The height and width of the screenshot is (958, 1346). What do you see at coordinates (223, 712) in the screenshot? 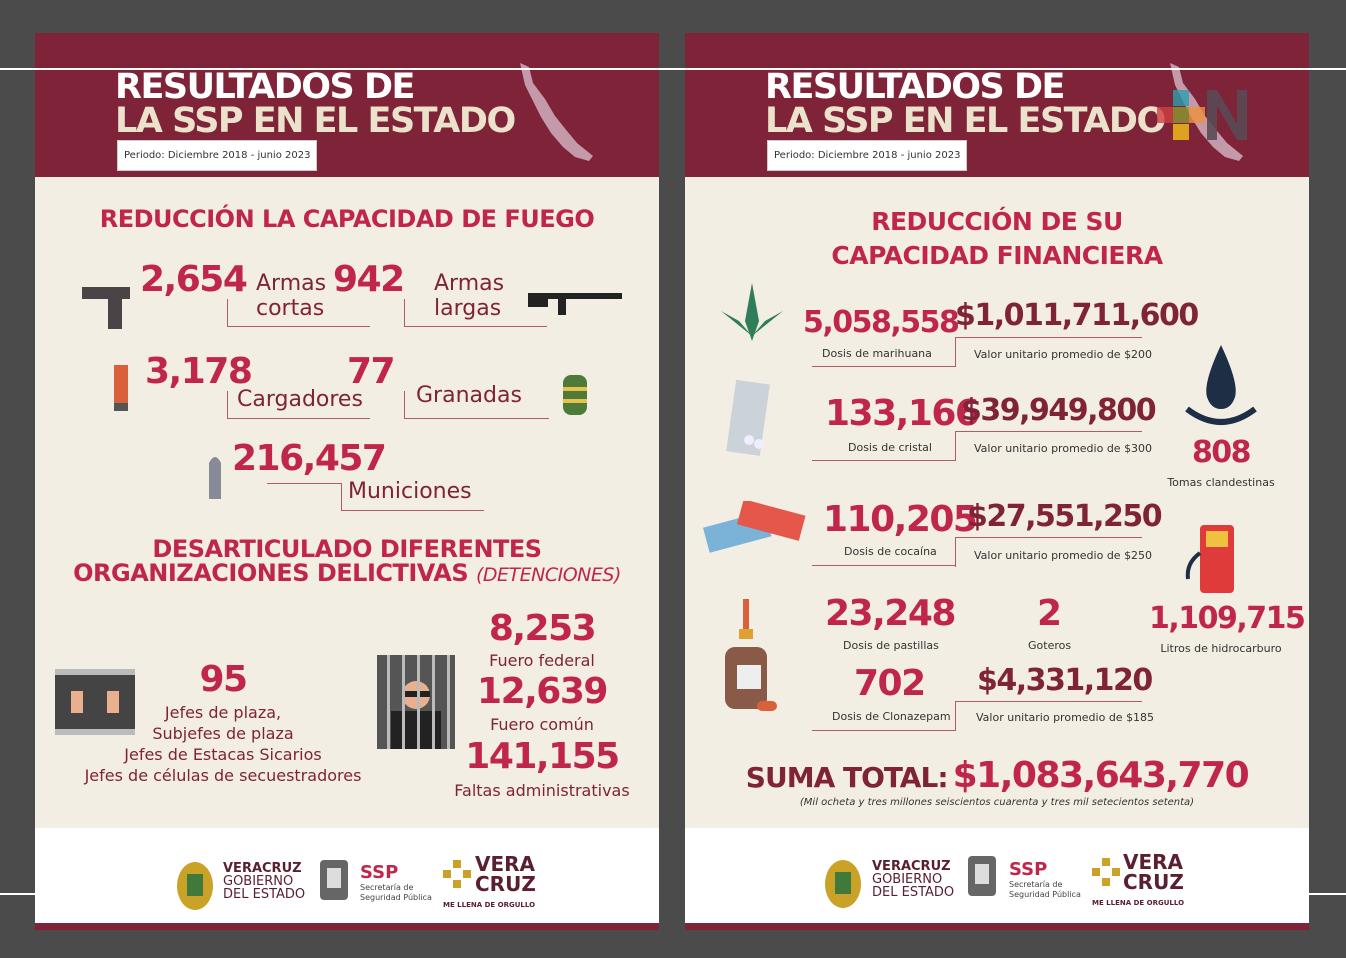
I see `jefes-line: Jefes de plaza,` at bounding box center [223, 712].